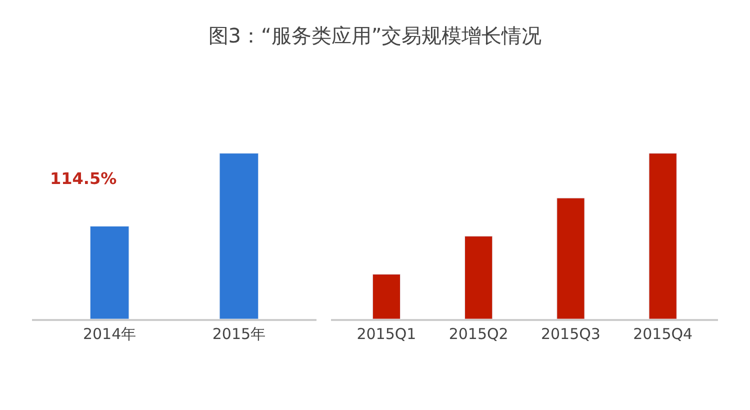 The image size is (750, 410). Describe the element at coordinates (386, 334) in the screenshot. I see `x-tick-label: 2015Q1` at that location.